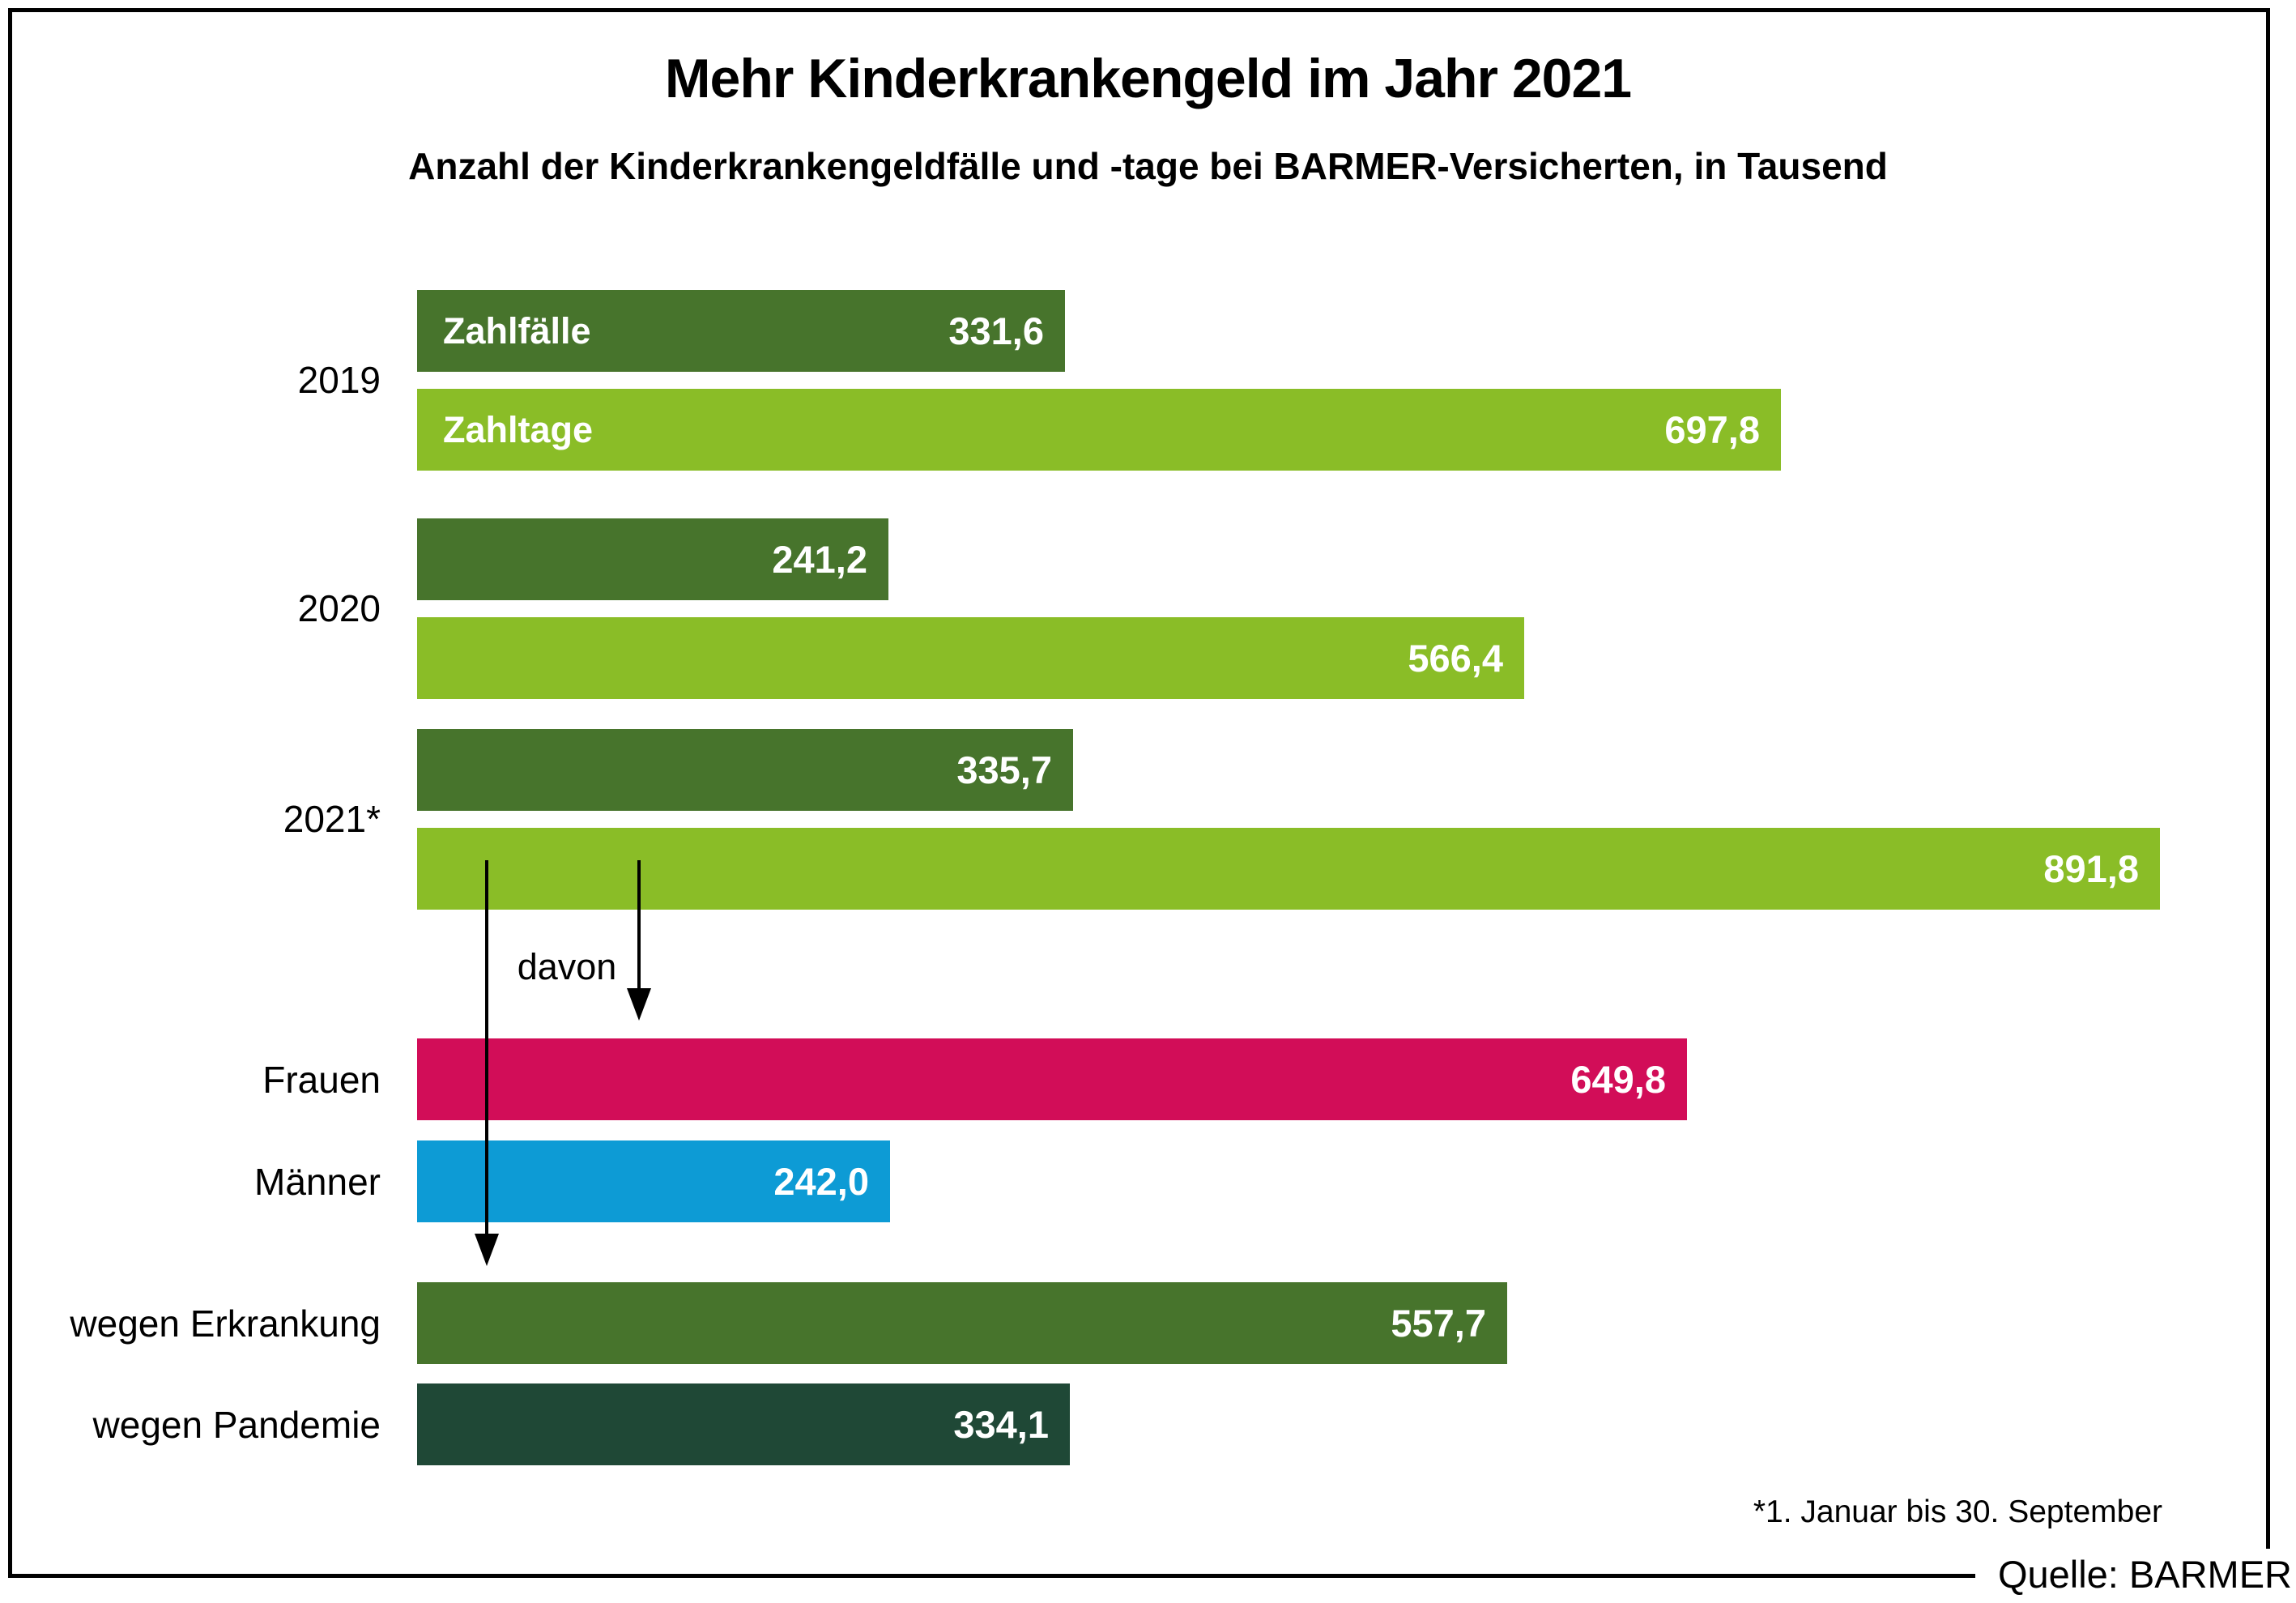 The image size is (2296, 1603). Describe the element at coordinates (237, 1425) in the screenshot. I see `category-label-wegen-pandemie: wegen Pandemie` at that location.